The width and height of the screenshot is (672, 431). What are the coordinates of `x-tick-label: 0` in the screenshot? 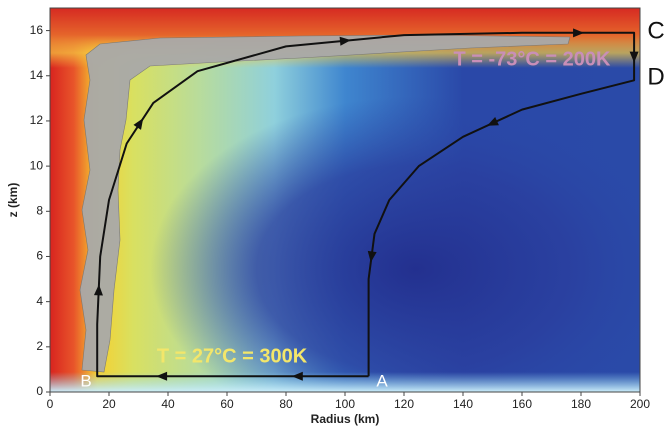 It's located at (50, 404).